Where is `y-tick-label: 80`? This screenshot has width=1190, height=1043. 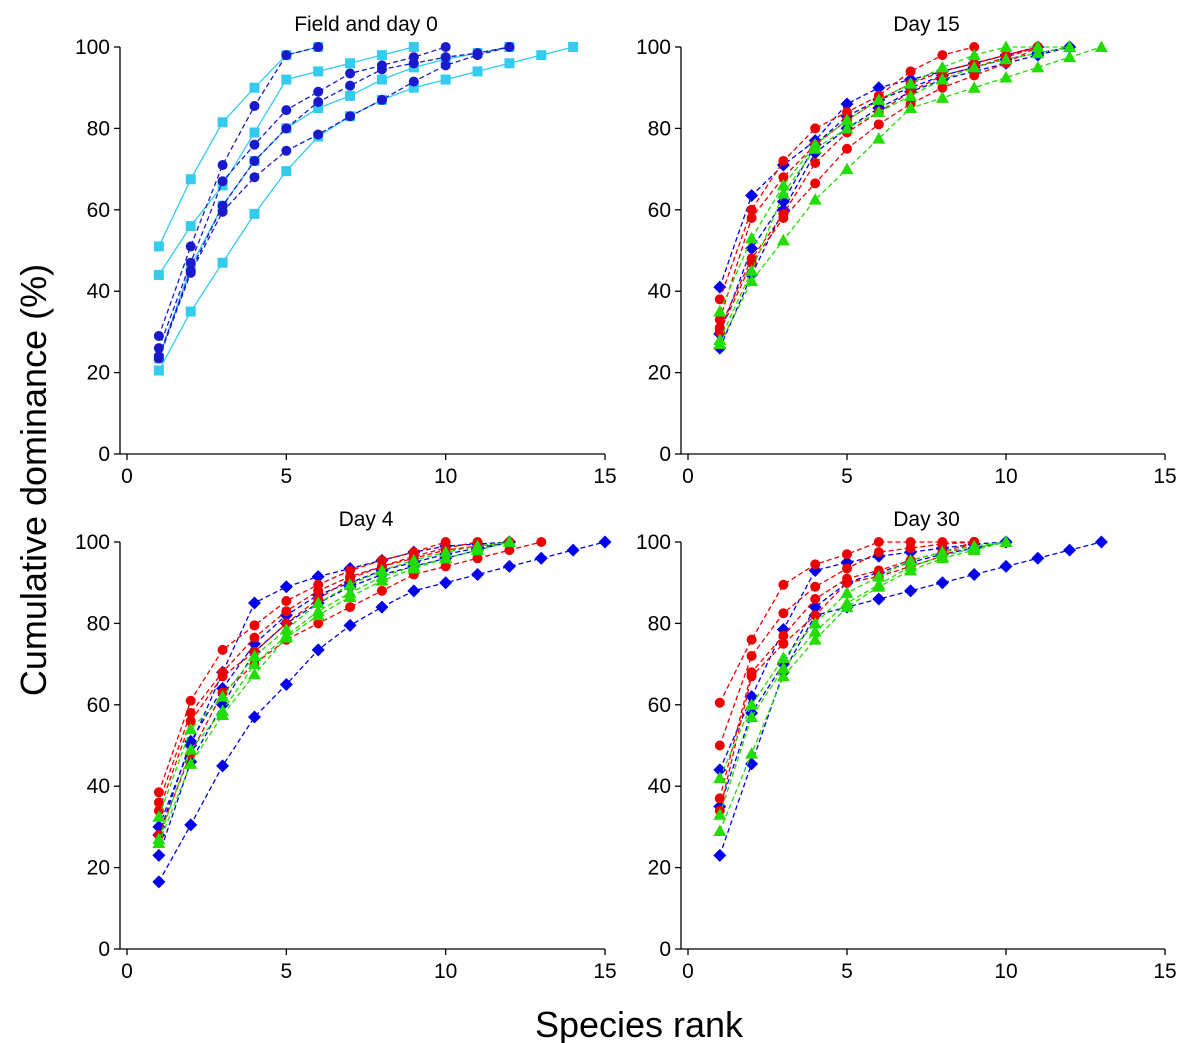
y-tick-label: 80 is located at coordinates (659, 128).